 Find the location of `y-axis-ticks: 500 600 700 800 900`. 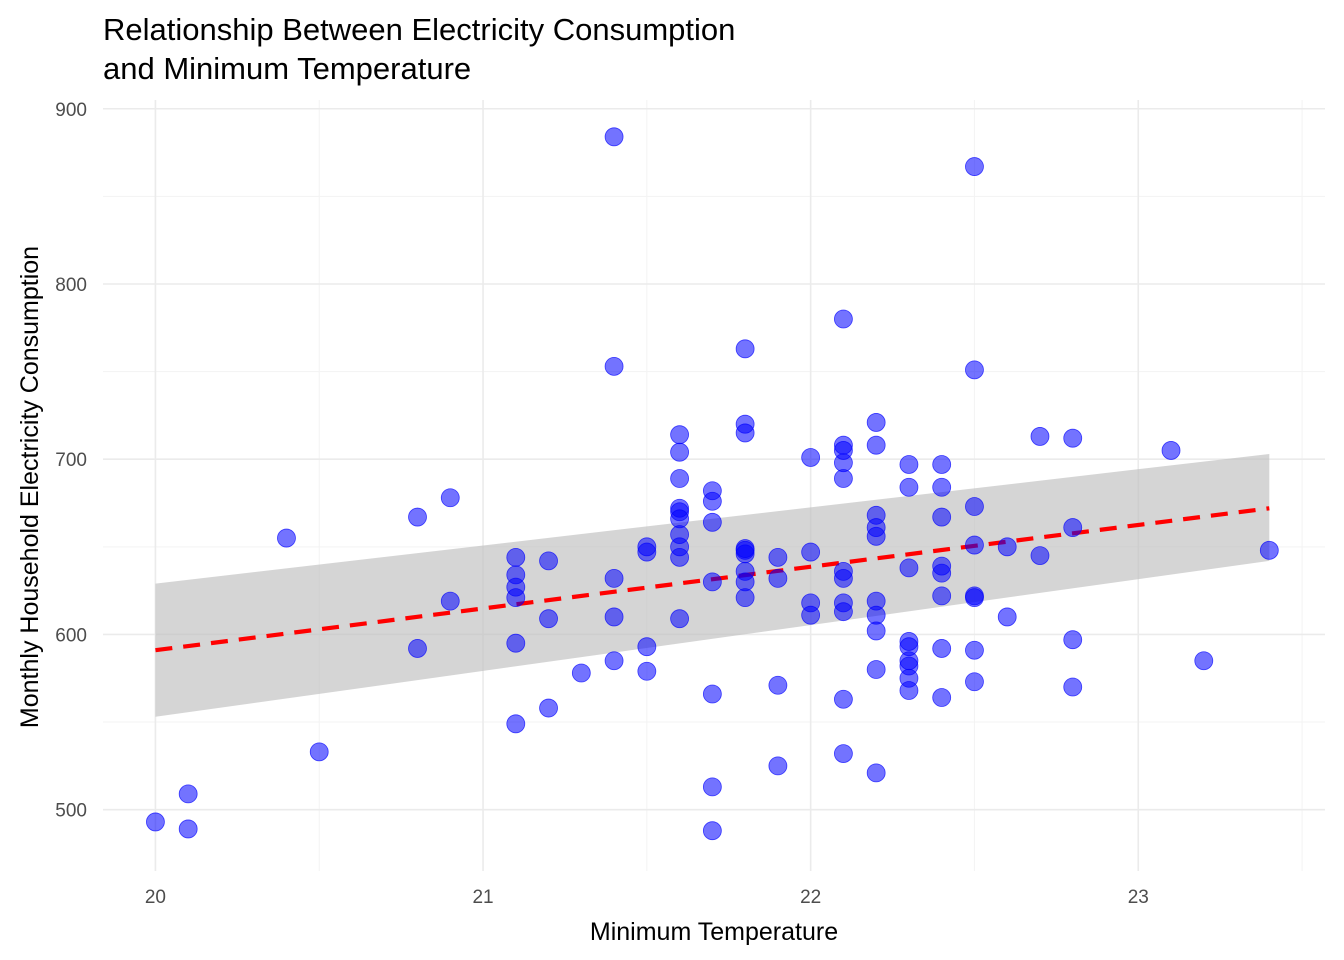

y-axis-ticks: 500 600 700 800 900 is located at coordinates (71, 461).